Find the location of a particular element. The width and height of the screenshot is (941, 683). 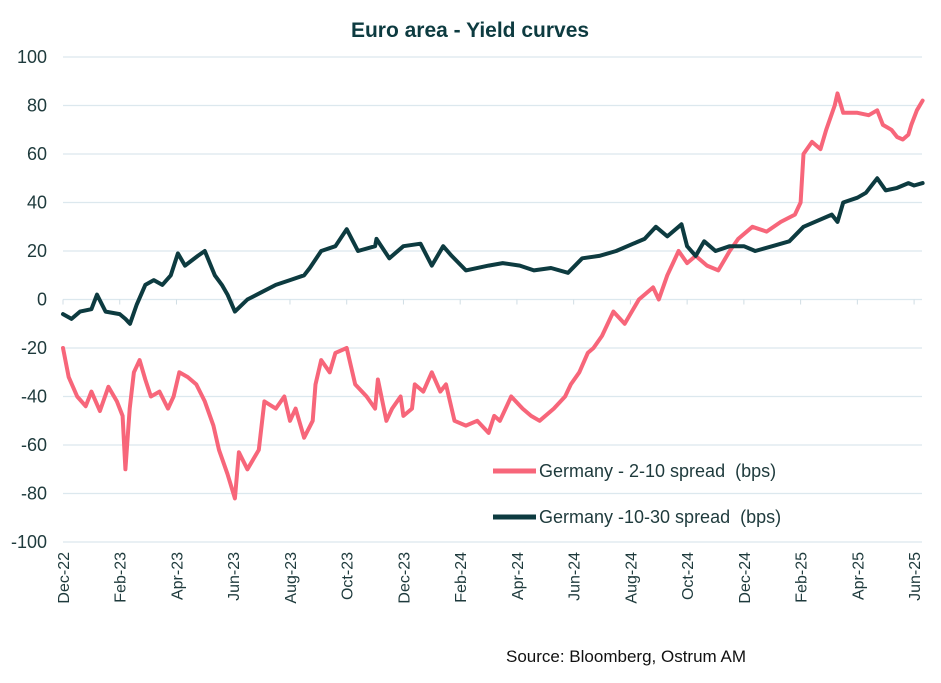

chart-title: Euro area - Yield curves is located at coordinates (470, 30).